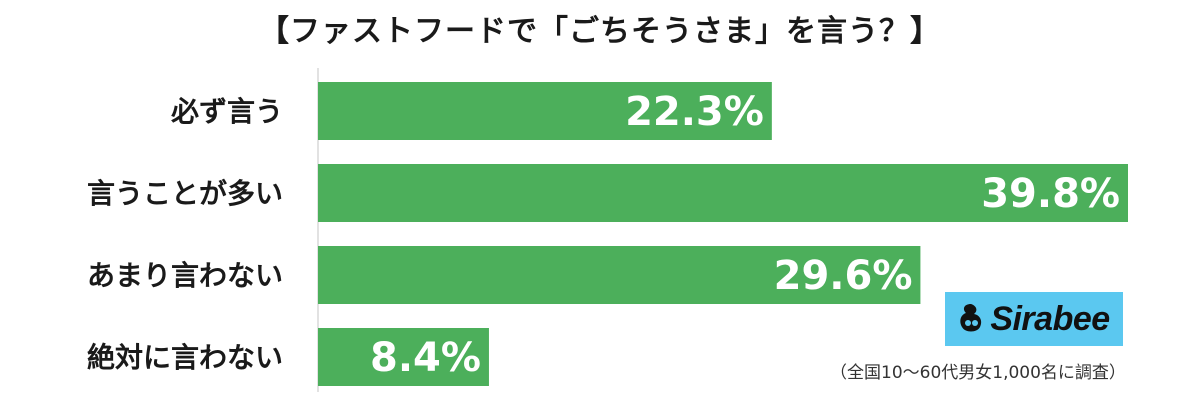  What do you see at coordinates (971, 319) in the screenshot?
I see `sirabee-mark-icon` at bounding box center [971, 319].